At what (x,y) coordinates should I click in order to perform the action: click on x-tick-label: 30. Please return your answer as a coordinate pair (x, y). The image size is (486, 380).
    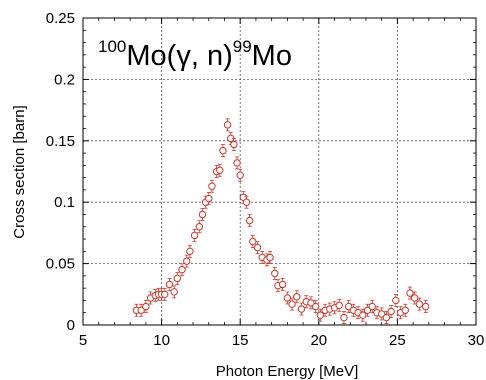
    Looking at the image, I should click on (476, 340).